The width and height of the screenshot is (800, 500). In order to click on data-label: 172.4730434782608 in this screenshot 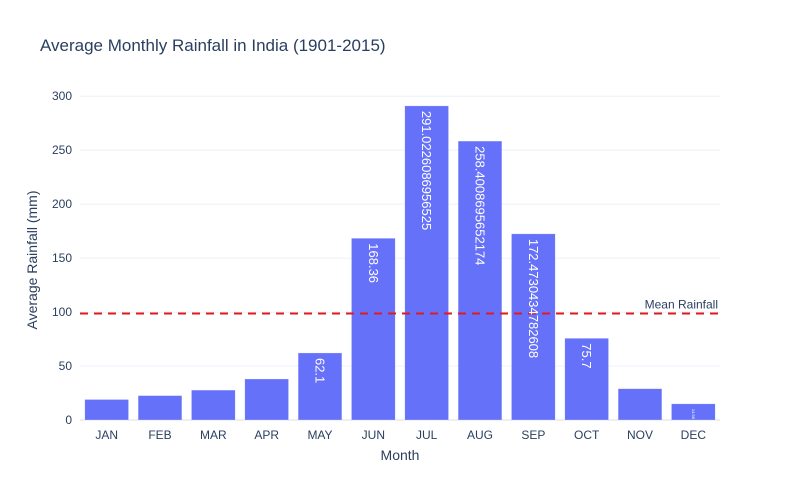, I will do `click(533, 298)`.